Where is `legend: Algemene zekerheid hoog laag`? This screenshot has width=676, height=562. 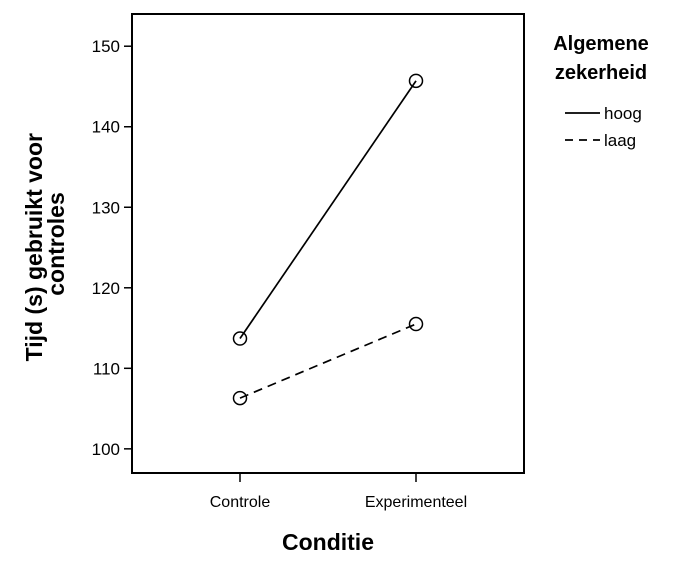 legend: Algemene zekerheid hoog laag is located at coordinates (601, 91).